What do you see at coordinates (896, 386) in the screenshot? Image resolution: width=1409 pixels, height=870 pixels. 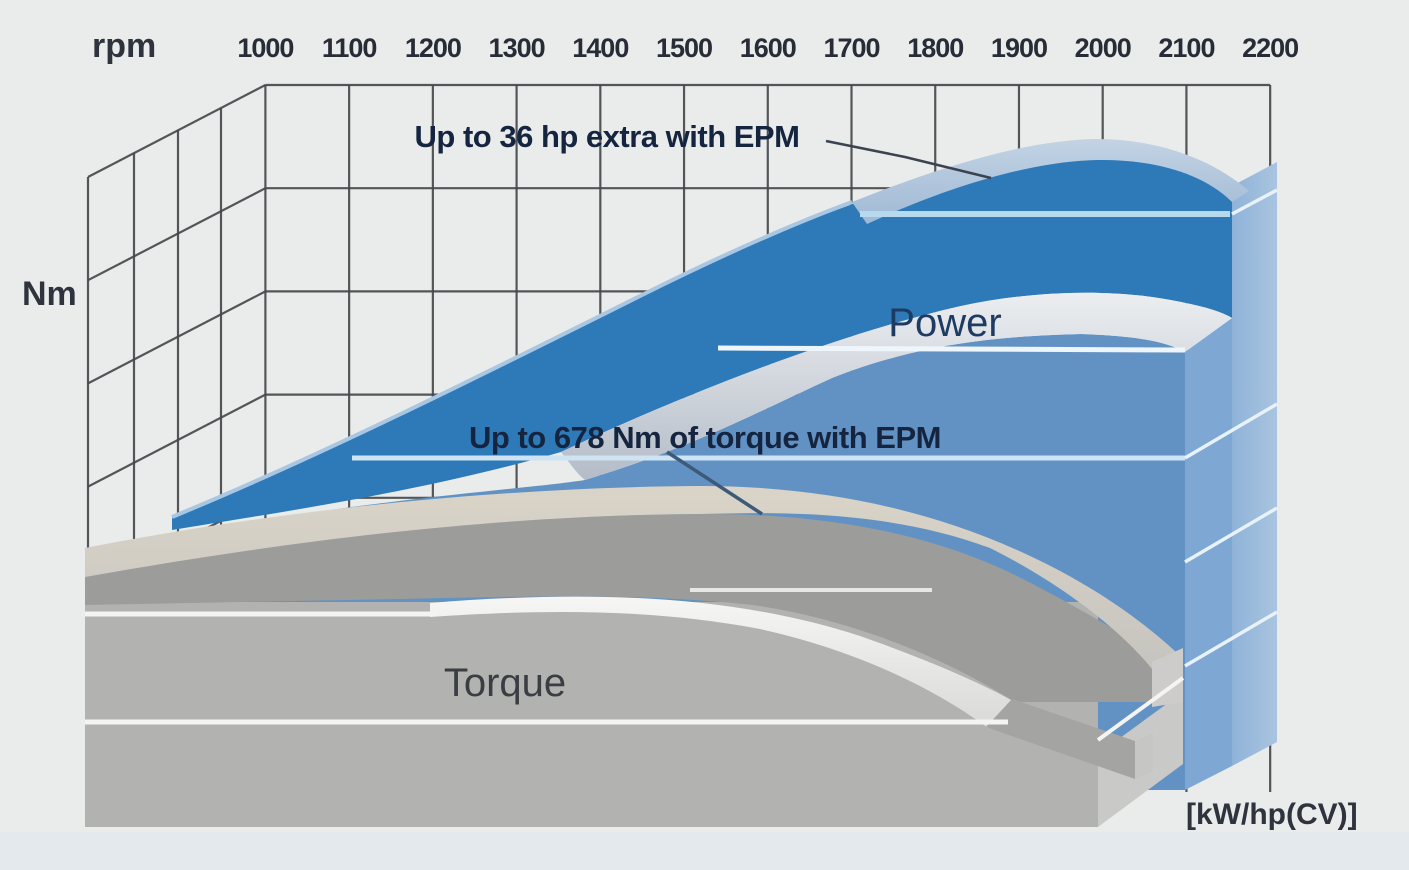 I see `power-standard-top-surface` at bounding box center [896, 386].